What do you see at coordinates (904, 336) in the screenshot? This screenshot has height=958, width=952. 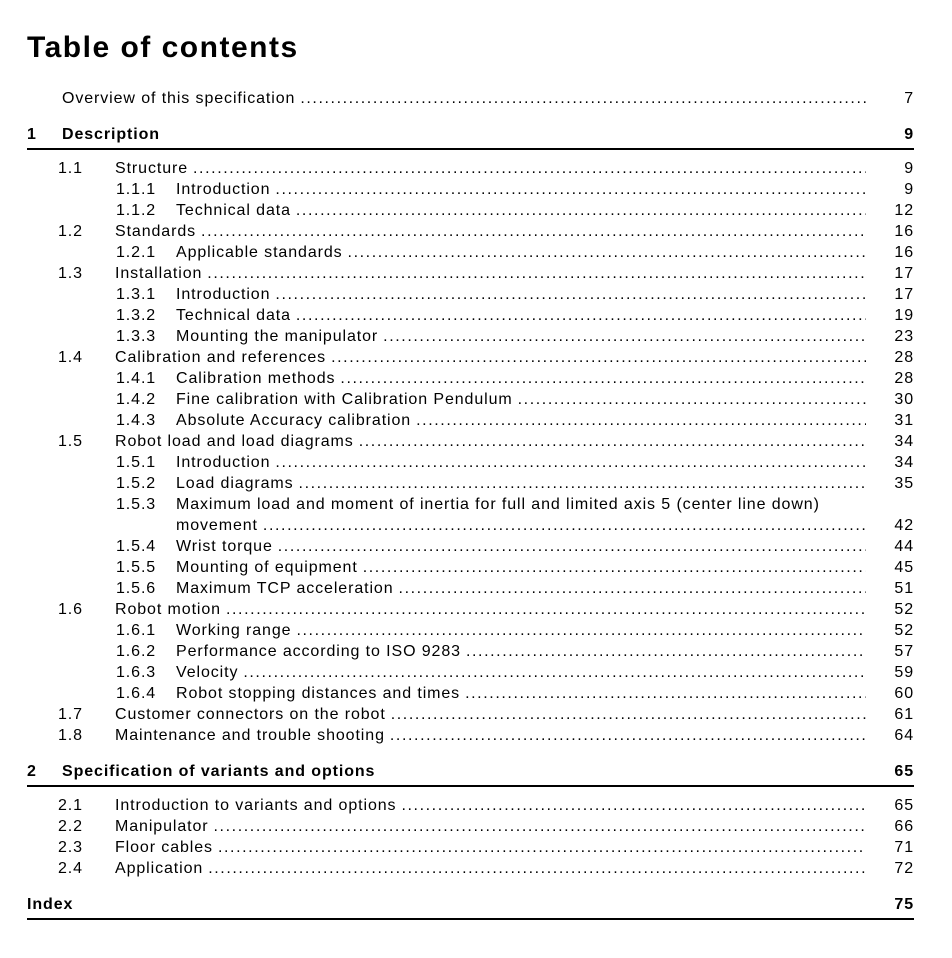 I see `entry-page: 23` at bounding box center [904, 336].